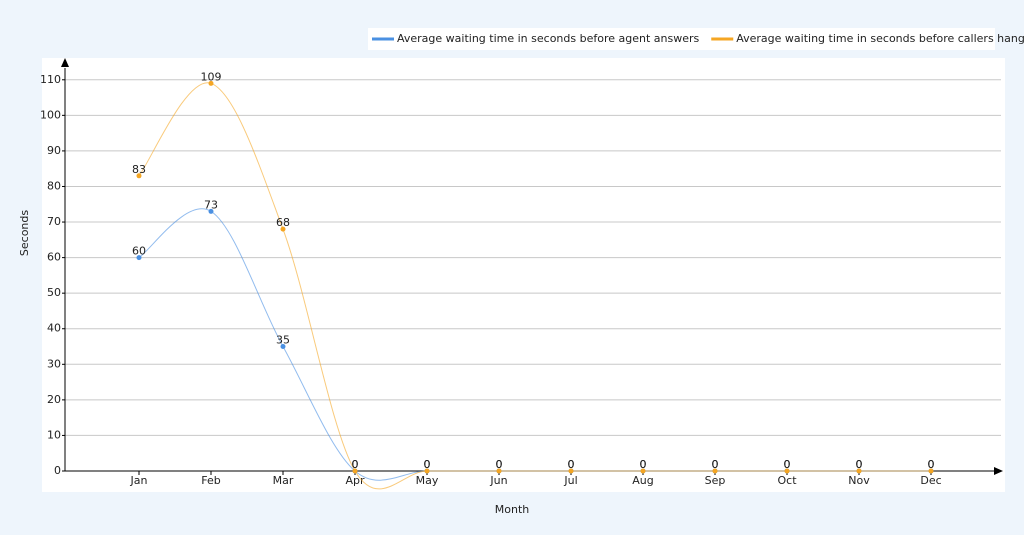 This screenshot has height=535, width=1024. What do you see at coordinates (283, 222) in the screenshot?
I see `data-label: 68` at bounding box center [283, 222].